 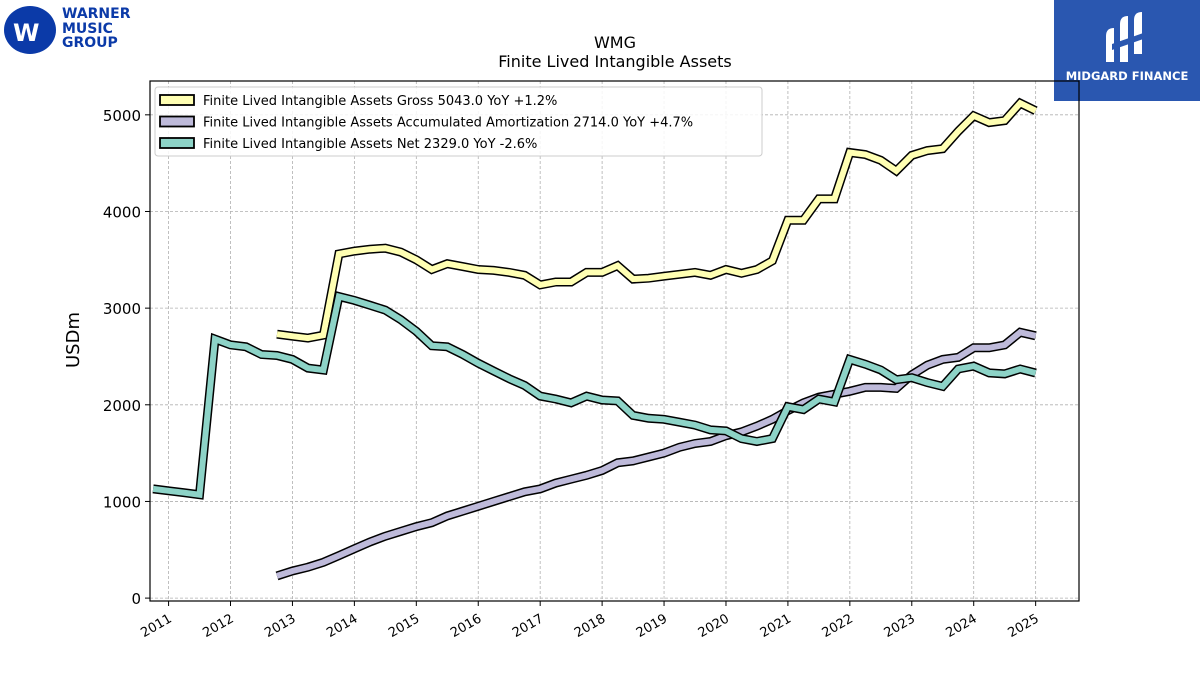 I want to click on x-tick-label: 2025, so click(x=1023, y=626).